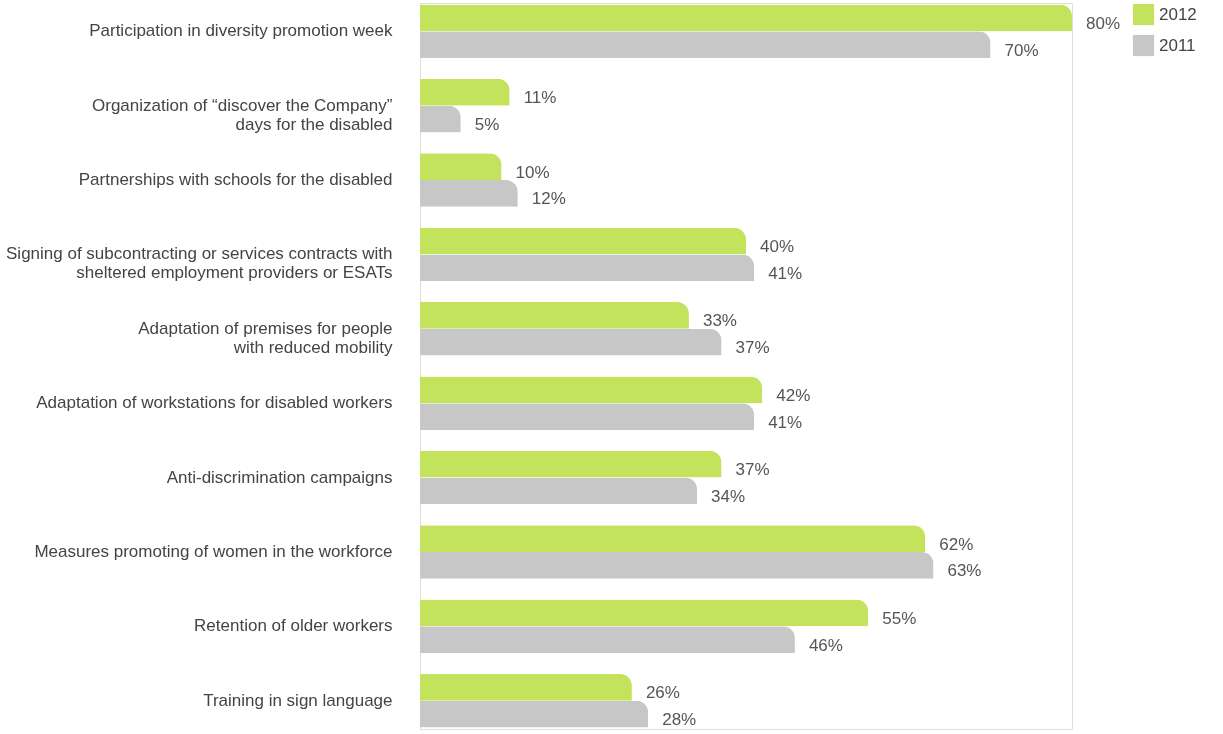 The width and height of the screenshot is (1223, 734). Describe the element at coordinates (719, 321) in the screenshot. I see `data-label: 33%` at that location.